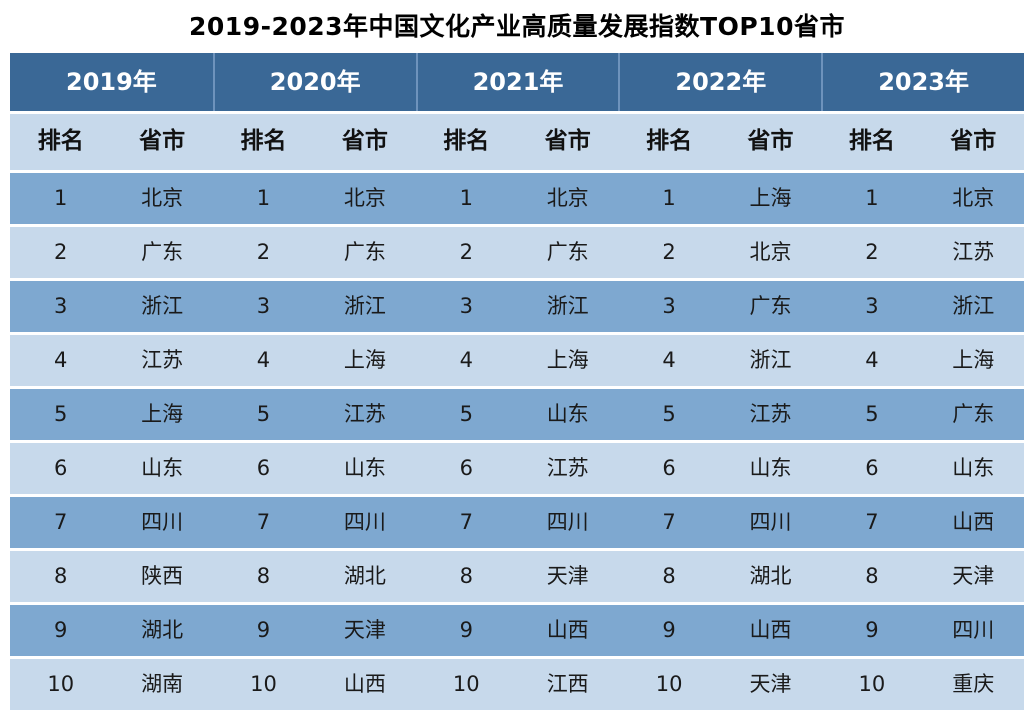 The height and width of the screenshot is (720, 1034). What do you see at coordinates (973, 141) in the screenshot?
I see `subheader-province-2023: 省市` at bounding box center [973, 141].